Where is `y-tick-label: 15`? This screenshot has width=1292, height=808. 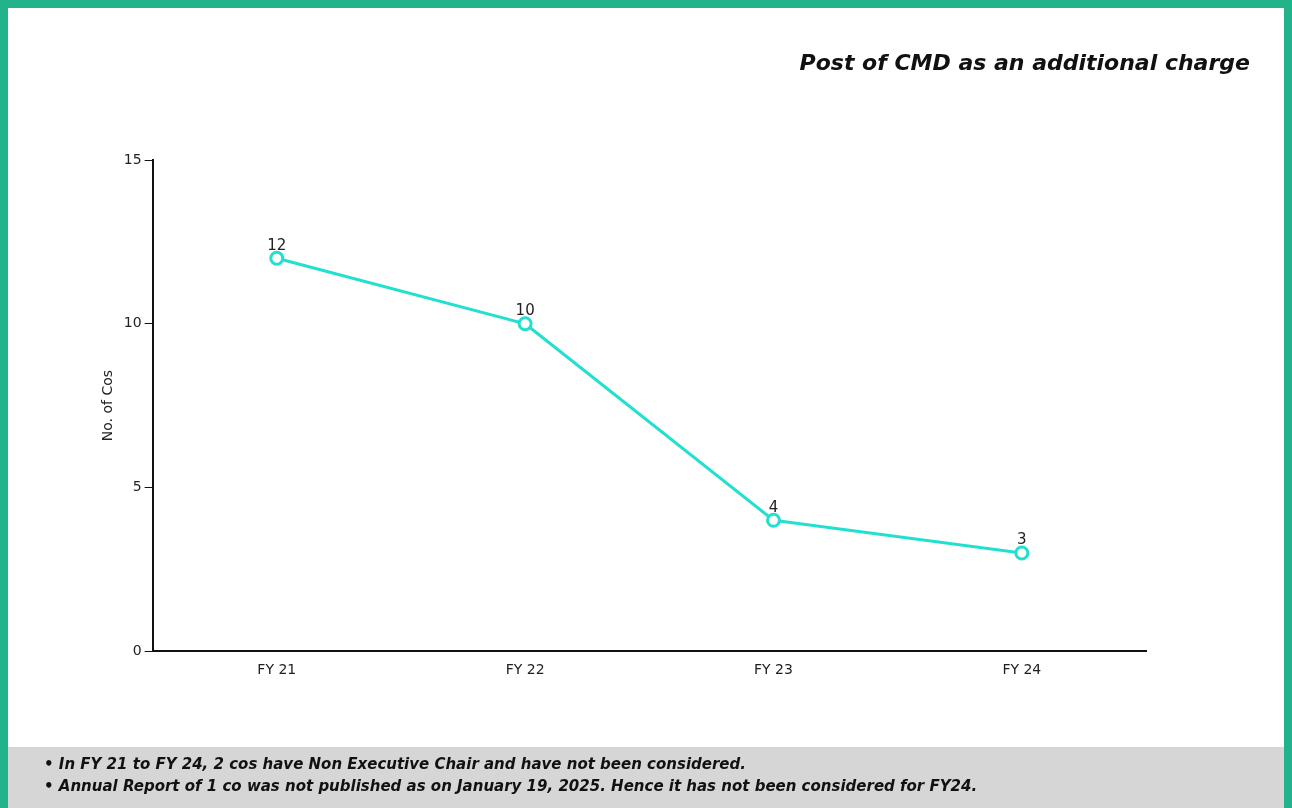
y-tick-label: 15 is located at coordinates (132, 158).